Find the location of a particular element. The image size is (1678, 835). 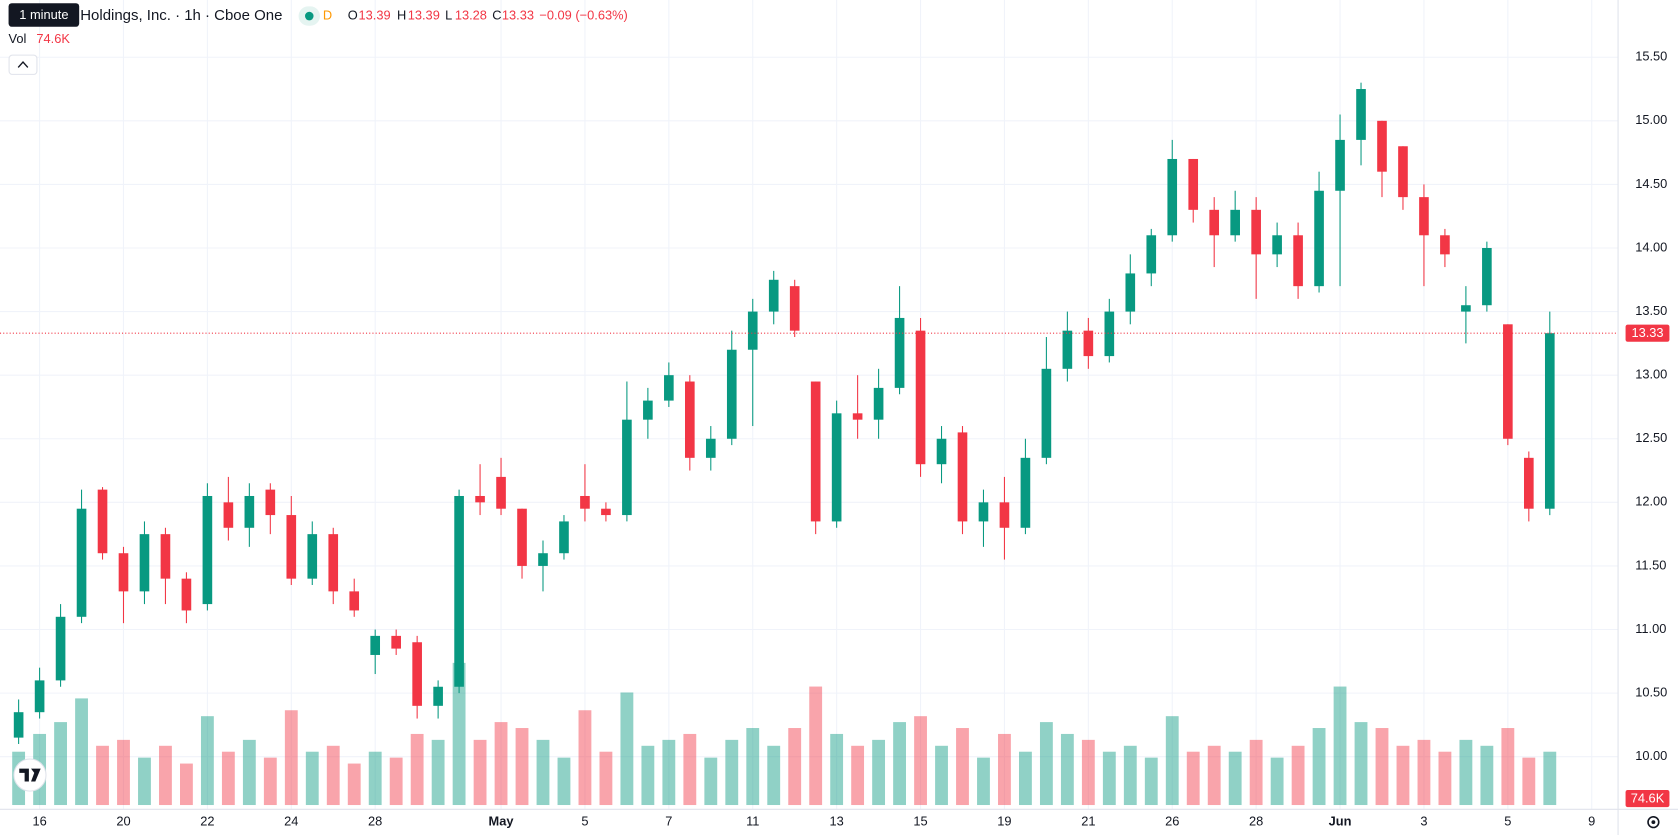

volume-tag is located at coordinates (1647, 799).